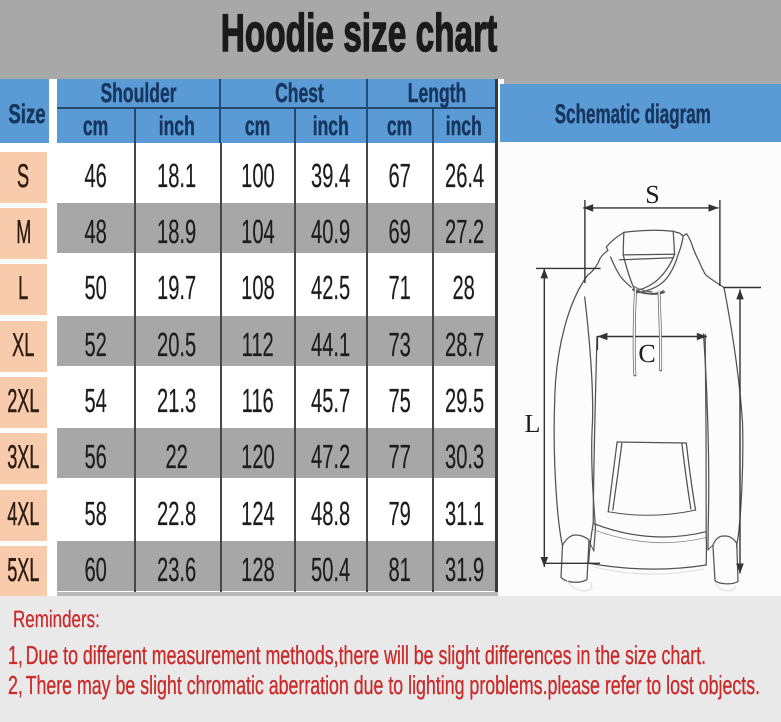  Describe the element at coordinates (533, 423) in the screenshot. I see `svg-text: L` at that location.